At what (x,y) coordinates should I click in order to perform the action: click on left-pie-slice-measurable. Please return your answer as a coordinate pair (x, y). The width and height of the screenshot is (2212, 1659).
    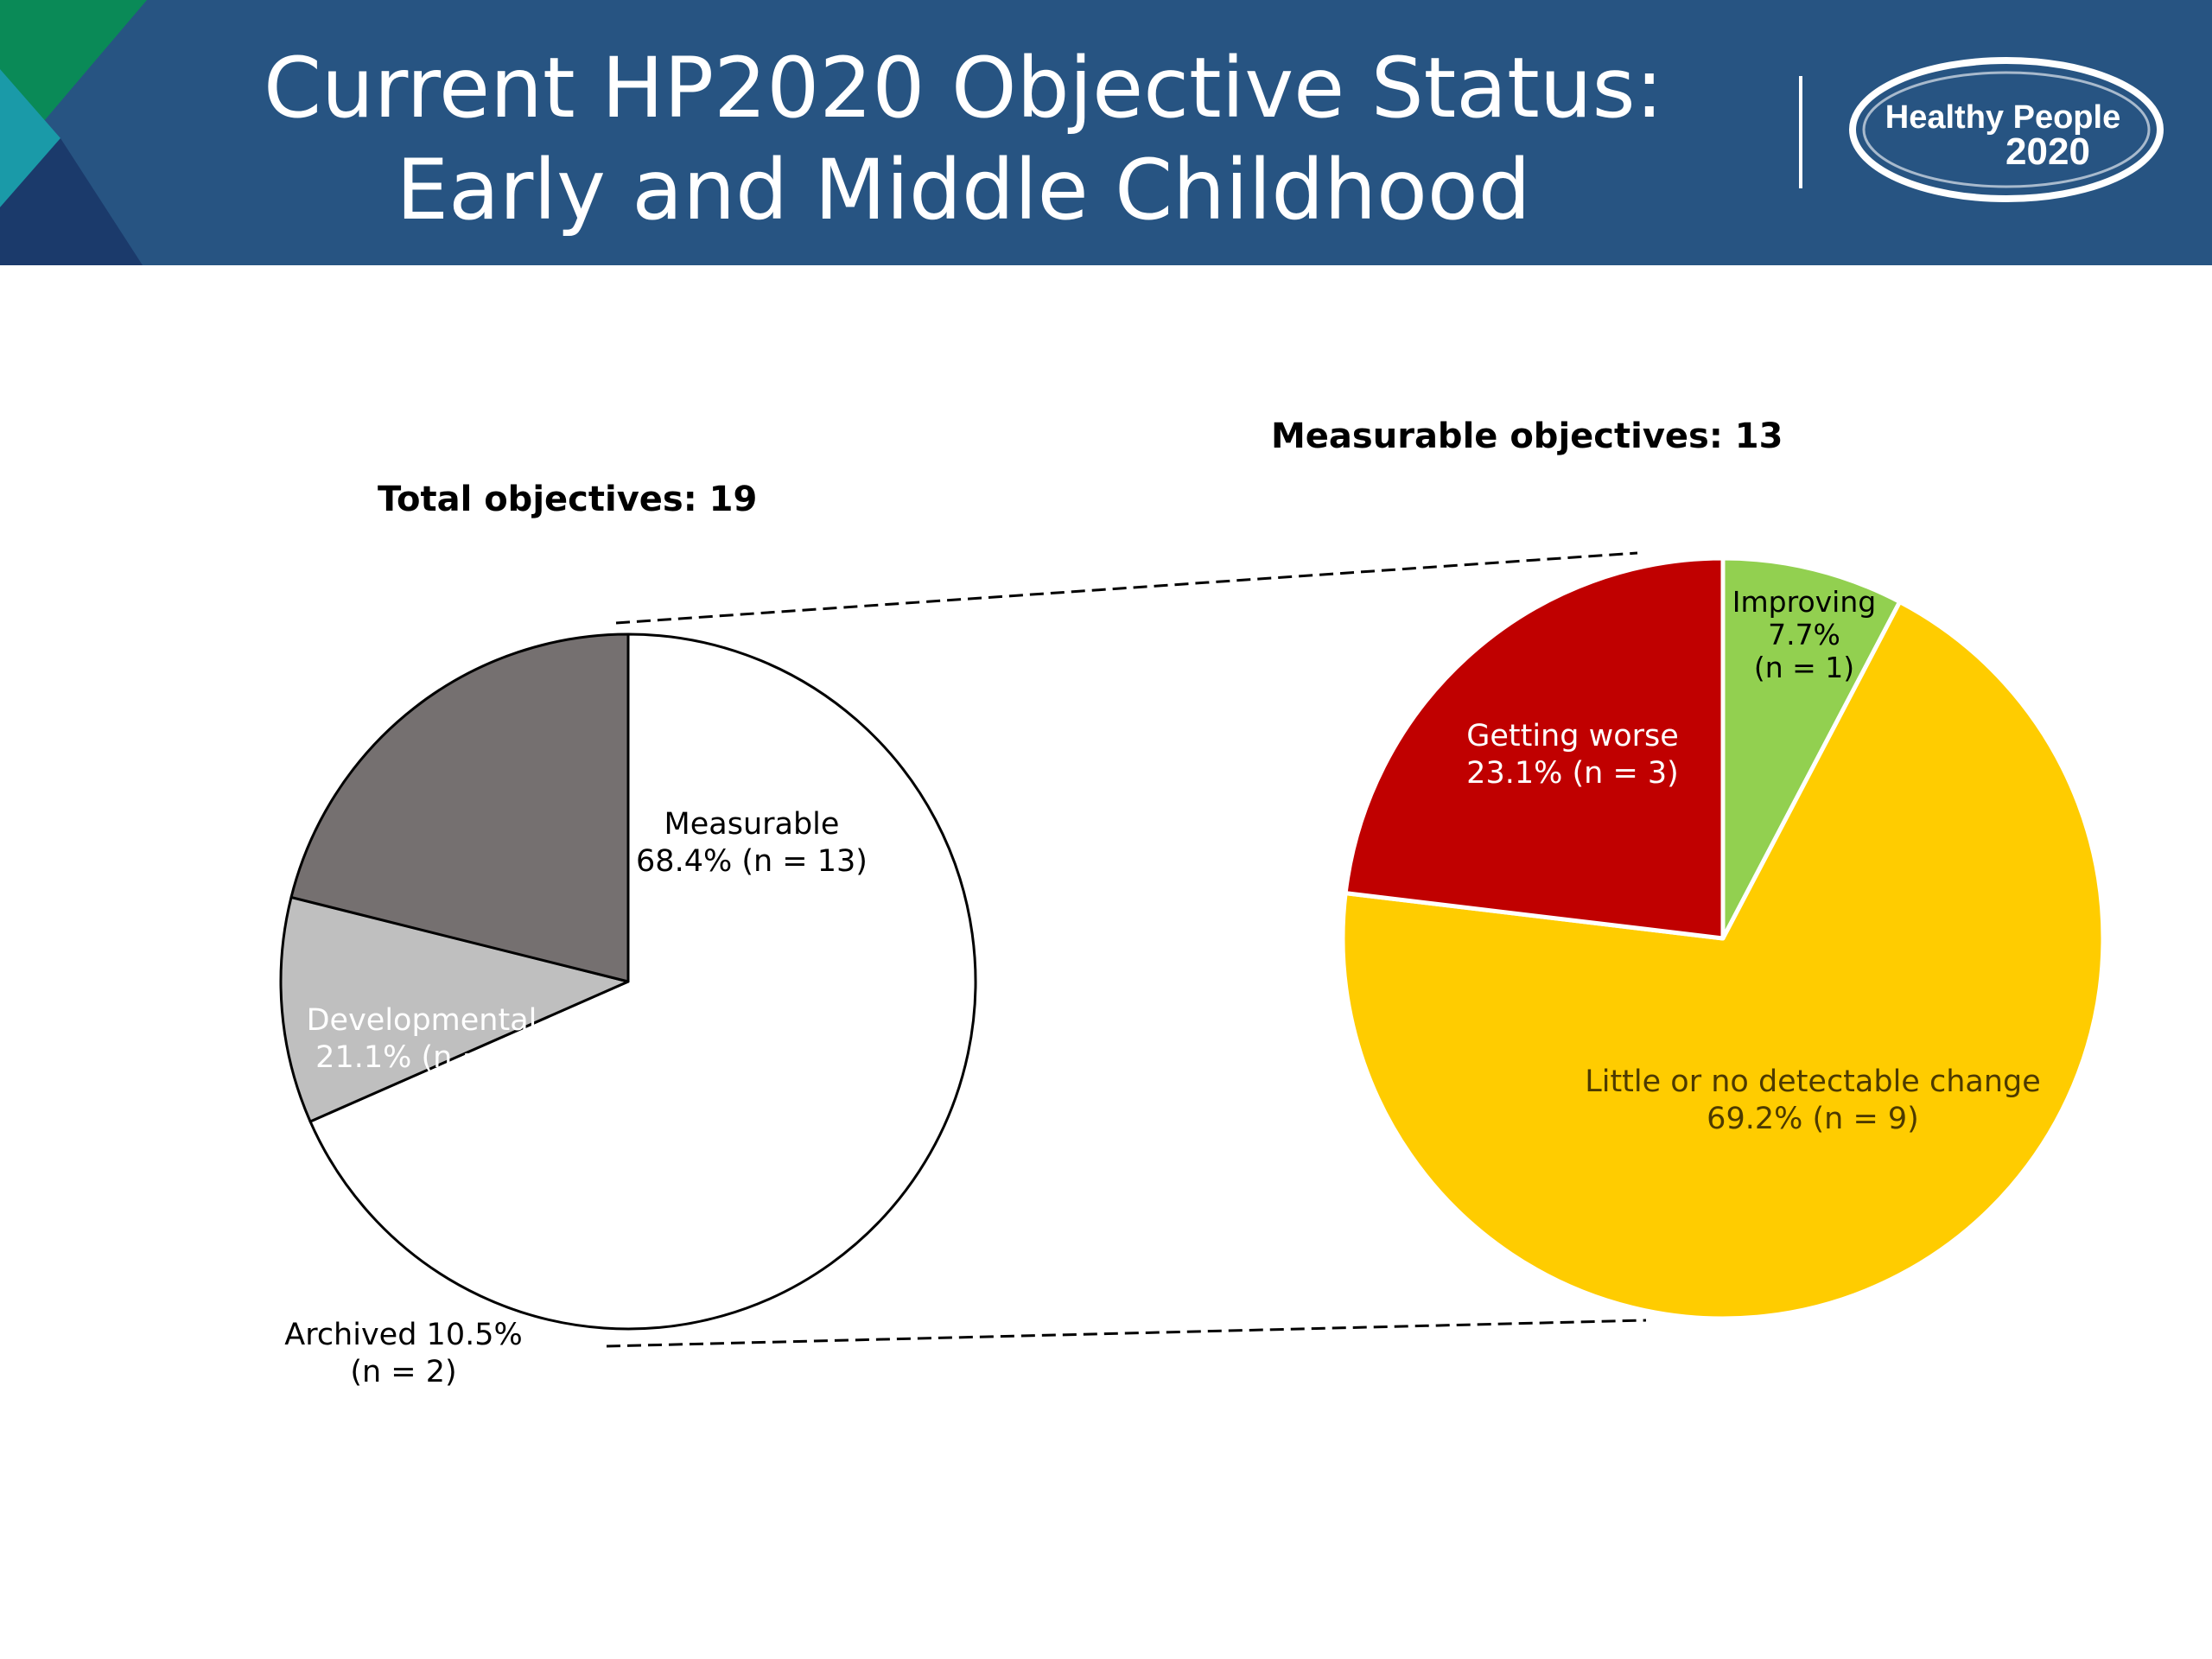
    Looking at the image, I should click on (642, 982).